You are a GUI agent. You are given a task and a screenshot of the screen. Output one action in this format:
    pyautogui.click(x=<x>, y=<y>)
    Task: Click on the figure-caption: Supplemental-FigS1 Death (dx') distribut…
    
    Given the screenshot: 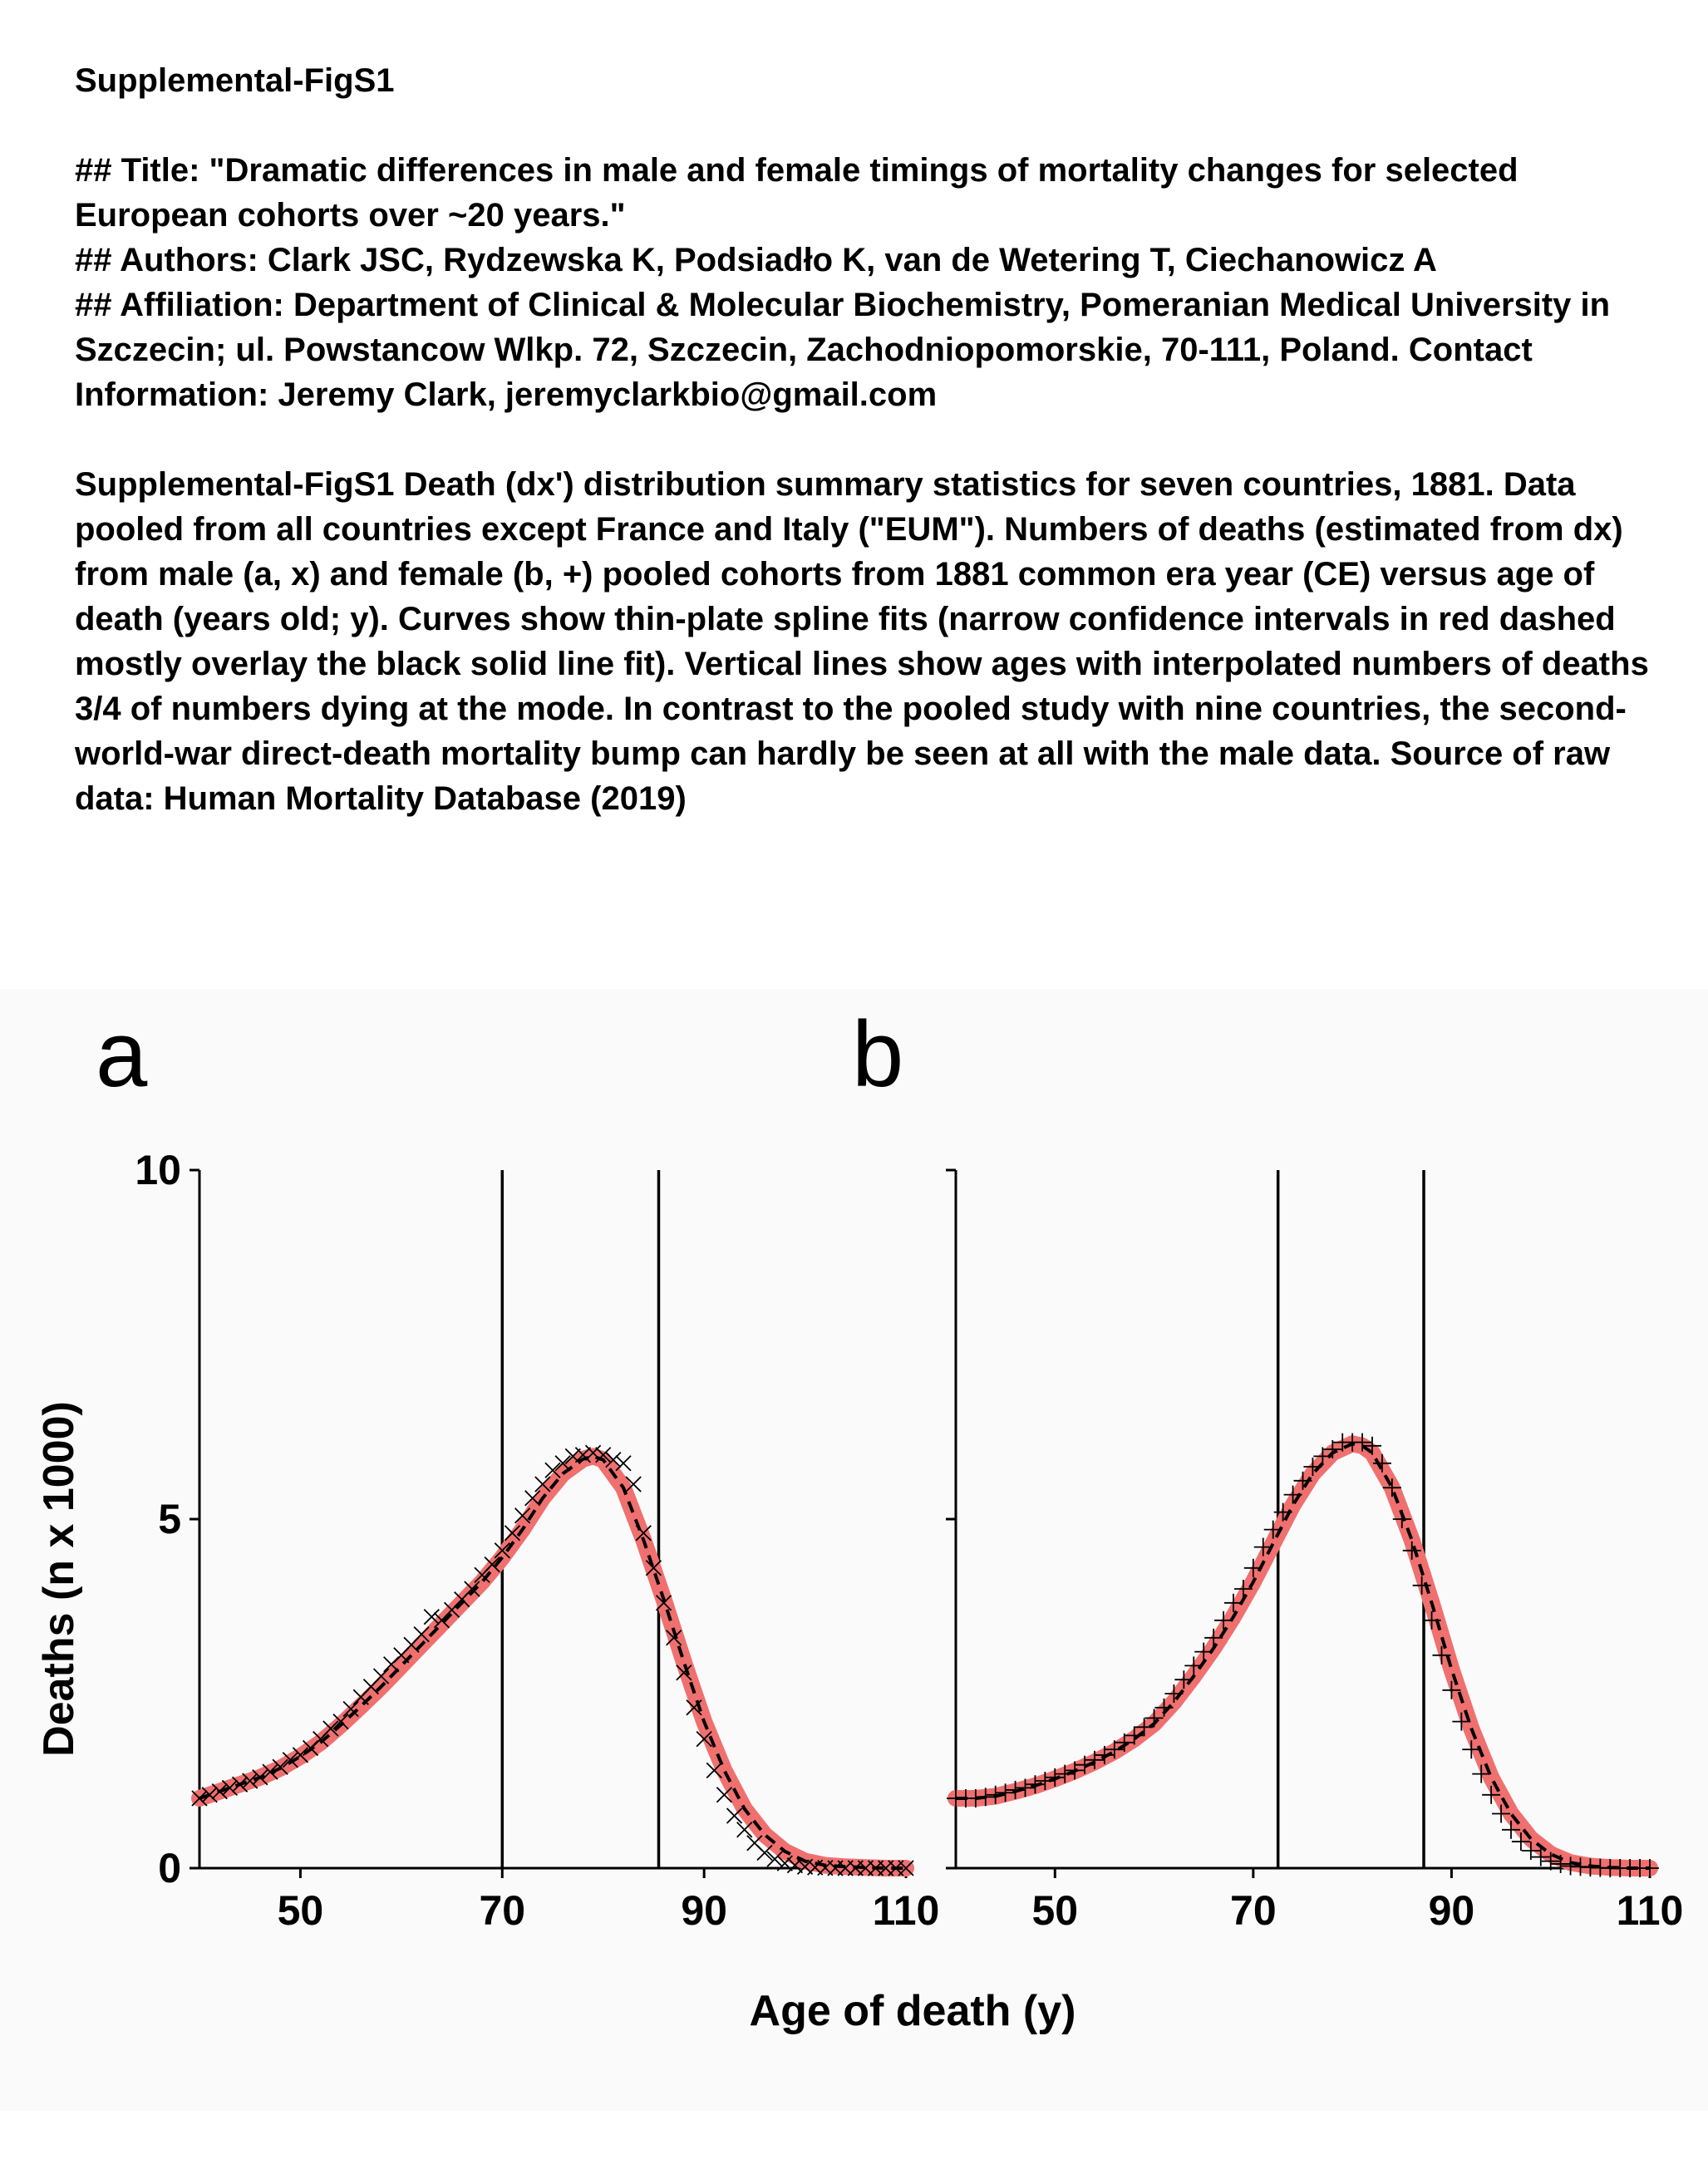 What is the action you would take?
    pyautogui.click(x=862, y=641)
    